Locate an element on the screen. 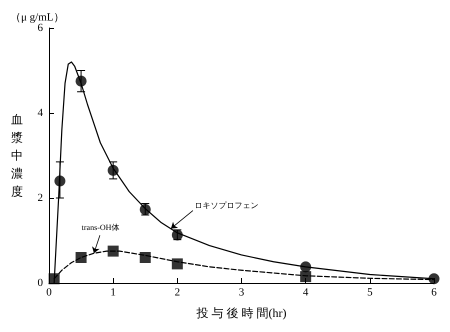  x-tick-label: 0 is located at coordinates (49, 292).